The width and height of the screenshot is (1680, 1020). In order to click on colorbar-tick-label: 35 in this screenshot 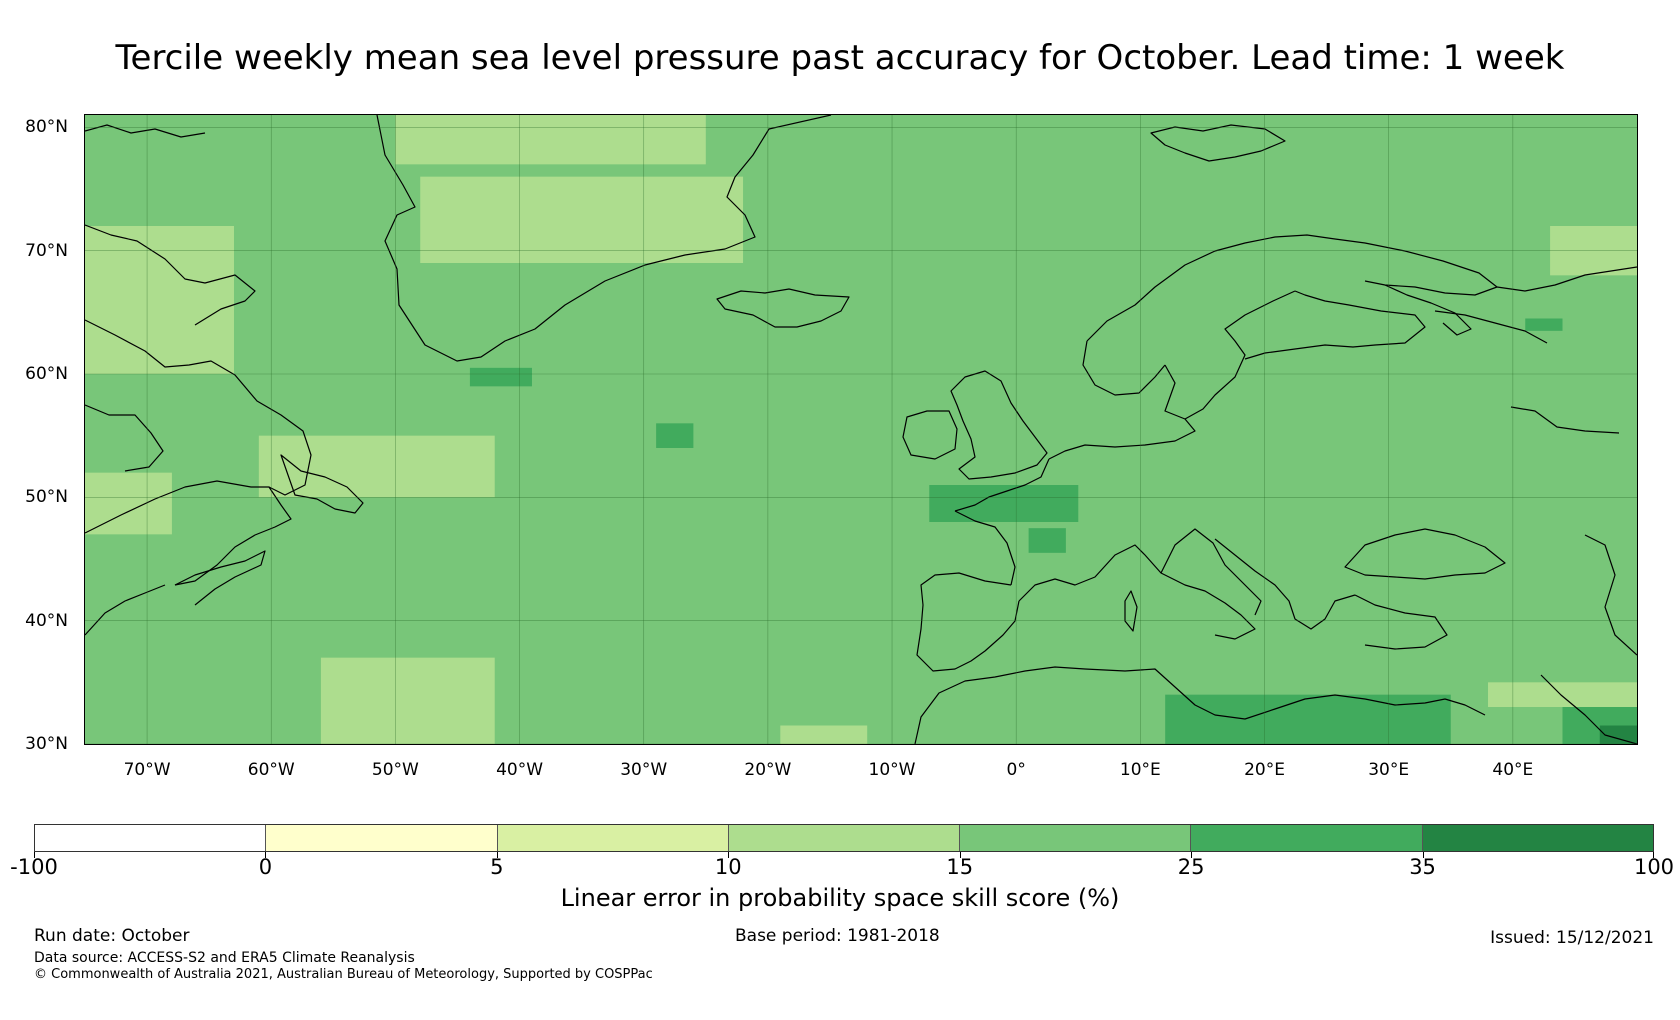, I will do `click(1422, 867)`.